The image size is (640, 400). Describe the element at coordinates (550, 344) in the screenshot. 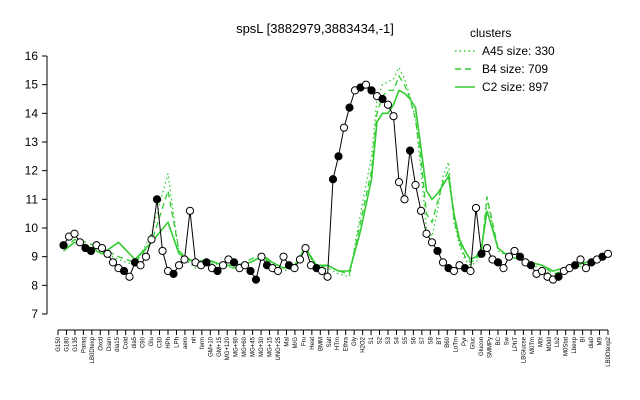

I see `x-tick-label: M0dil` at that location.